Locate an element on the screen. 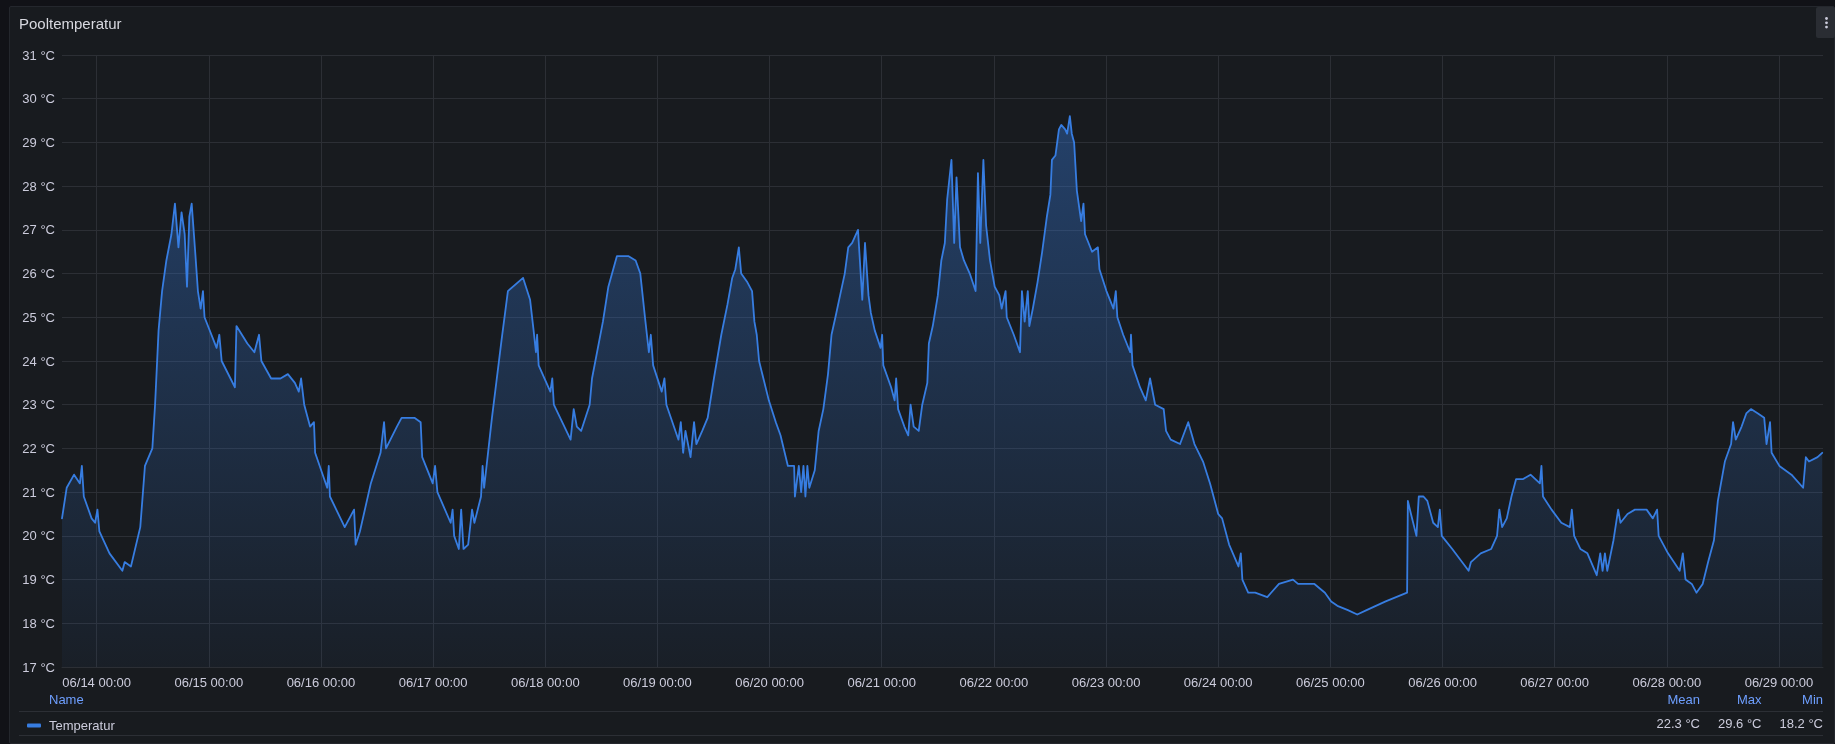 Image resolution: width=1835 pixels, height=744 pixels. x-tick-label: 06/26 00:00 is located at coordinates (1442, 682).